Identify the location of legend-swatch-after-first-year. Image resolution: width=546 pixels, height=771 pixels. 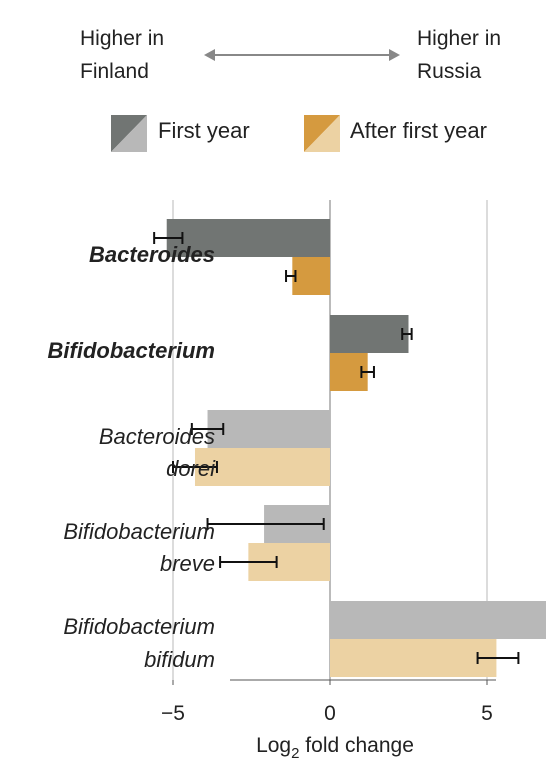
(322, 133).